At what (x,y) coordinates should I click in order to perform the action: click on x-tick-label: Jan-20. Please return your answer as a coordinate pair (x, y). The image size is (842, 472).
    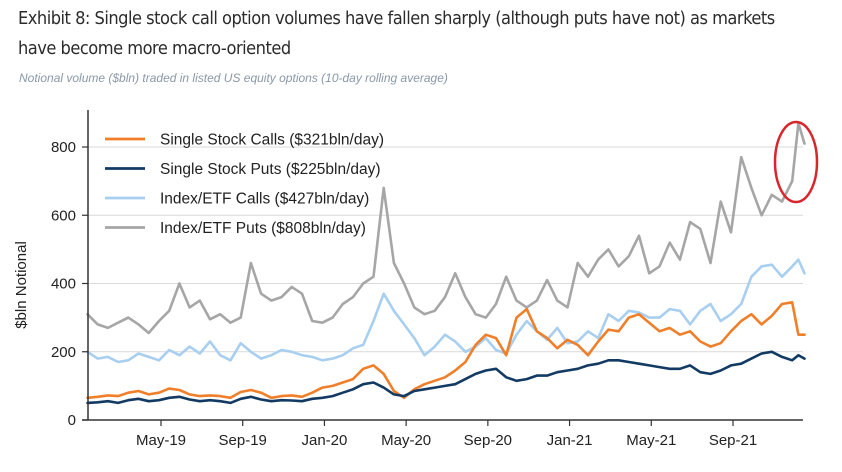
    Looking at the image, I should click on (324, 440).